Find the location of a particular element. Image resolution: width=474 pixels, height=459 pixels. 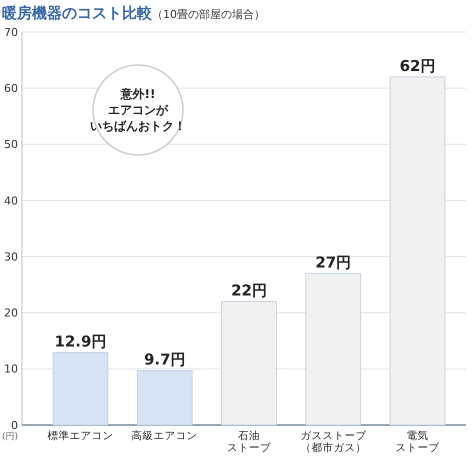

y-tick-label: 40 is located at coordinates (11, 201).